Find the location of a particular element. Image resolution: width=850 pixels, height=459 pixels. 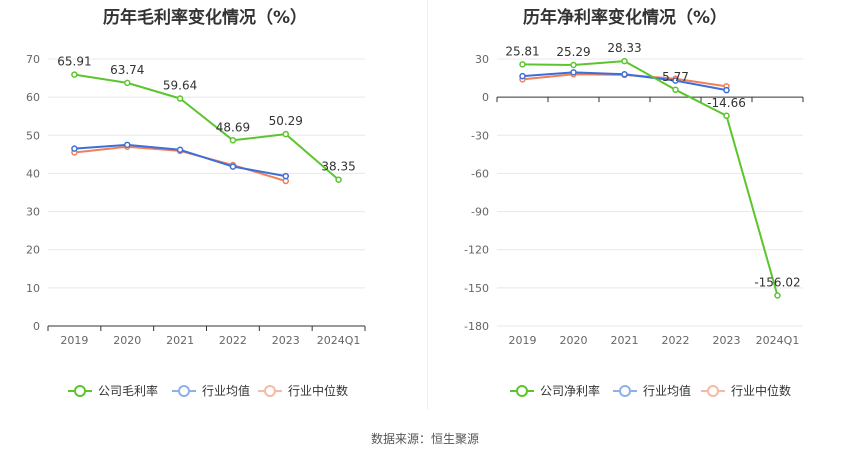

legend-label: 公司毛利率 is located at coordinates (128, 390).